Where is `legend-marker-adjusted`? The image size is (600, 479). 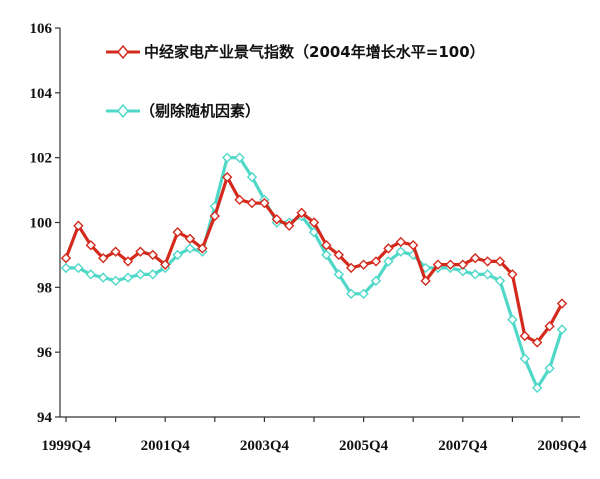 legend-marker-adjusted is located at coordinates (123, 111).